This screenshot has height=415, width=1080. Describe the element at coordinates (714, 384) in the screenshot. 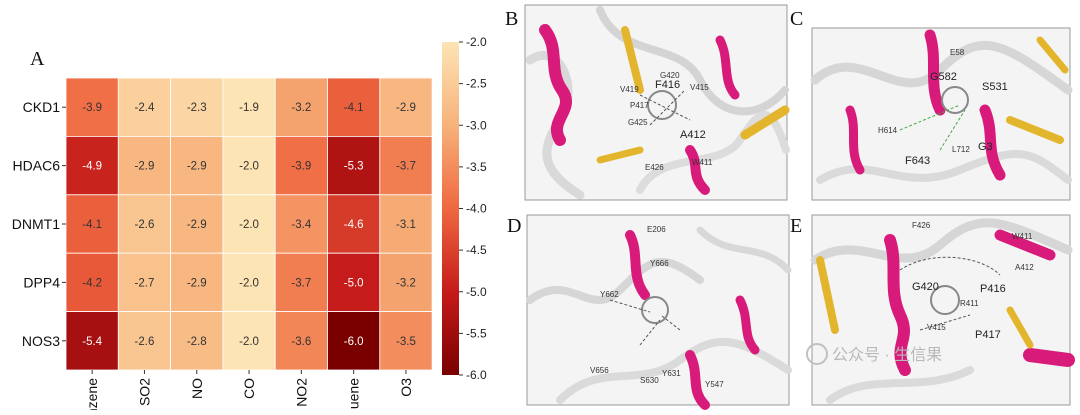

I see `residue-label: Y547` at that location.